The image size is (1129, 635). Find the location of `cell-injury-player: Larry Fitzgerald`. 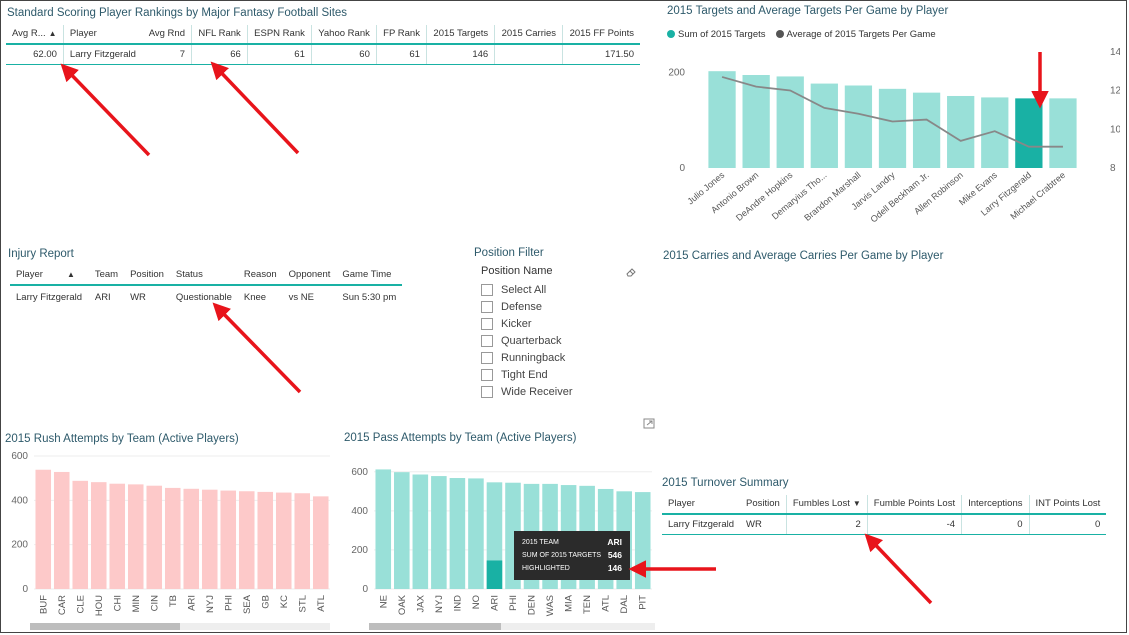

cell-injury-player: Larry Fitzgerald is located at coordinates (49, 297).